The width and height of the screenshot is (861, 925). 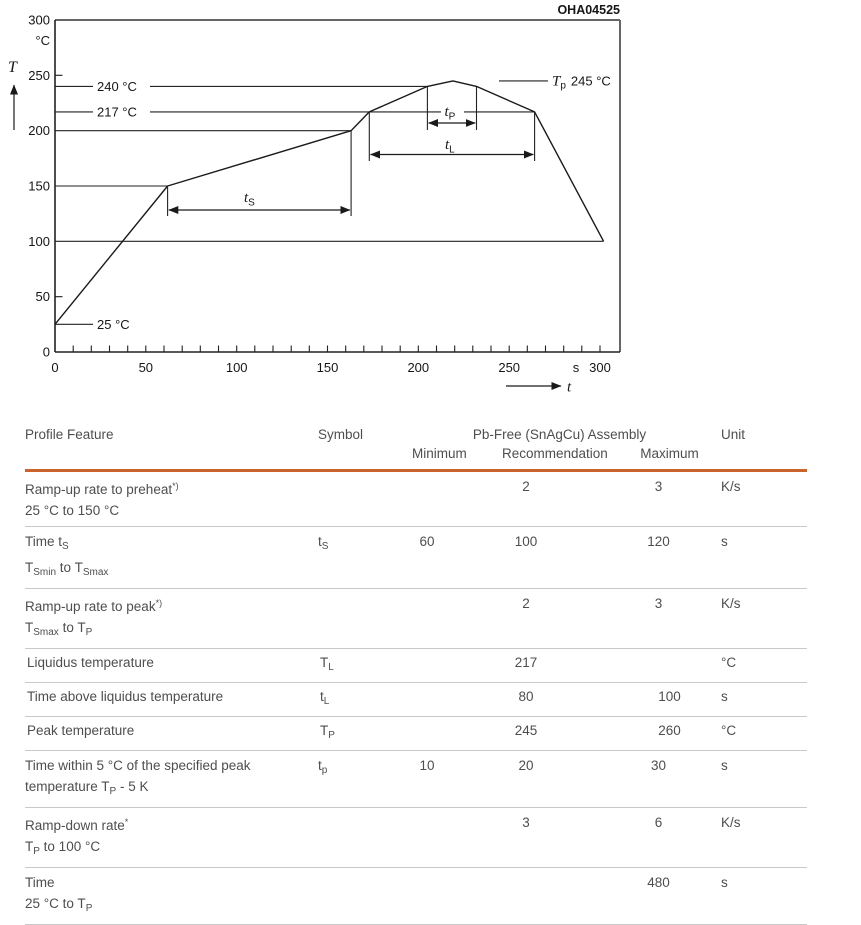 What do you see at coordinates (526, 779) in the screenshot?
I see `cell-recommendation: 20` at bounding box center [526, 779].